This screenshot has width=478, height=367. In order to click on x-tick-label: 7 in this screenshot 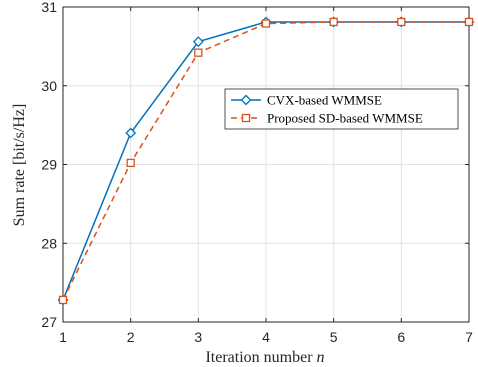, I will do `click(469, 337)`.